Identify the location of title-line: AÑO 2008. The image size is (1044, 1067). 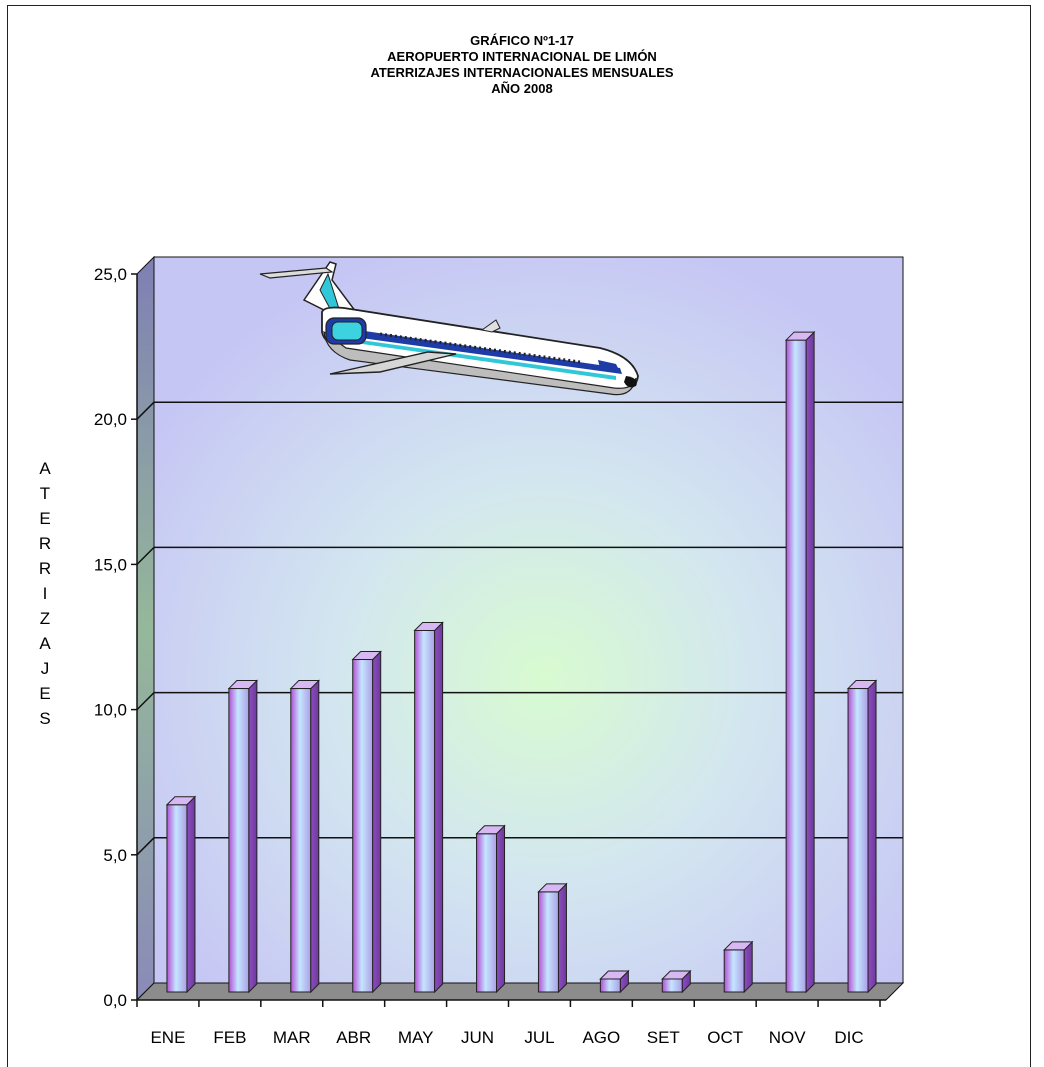
(522, 88).